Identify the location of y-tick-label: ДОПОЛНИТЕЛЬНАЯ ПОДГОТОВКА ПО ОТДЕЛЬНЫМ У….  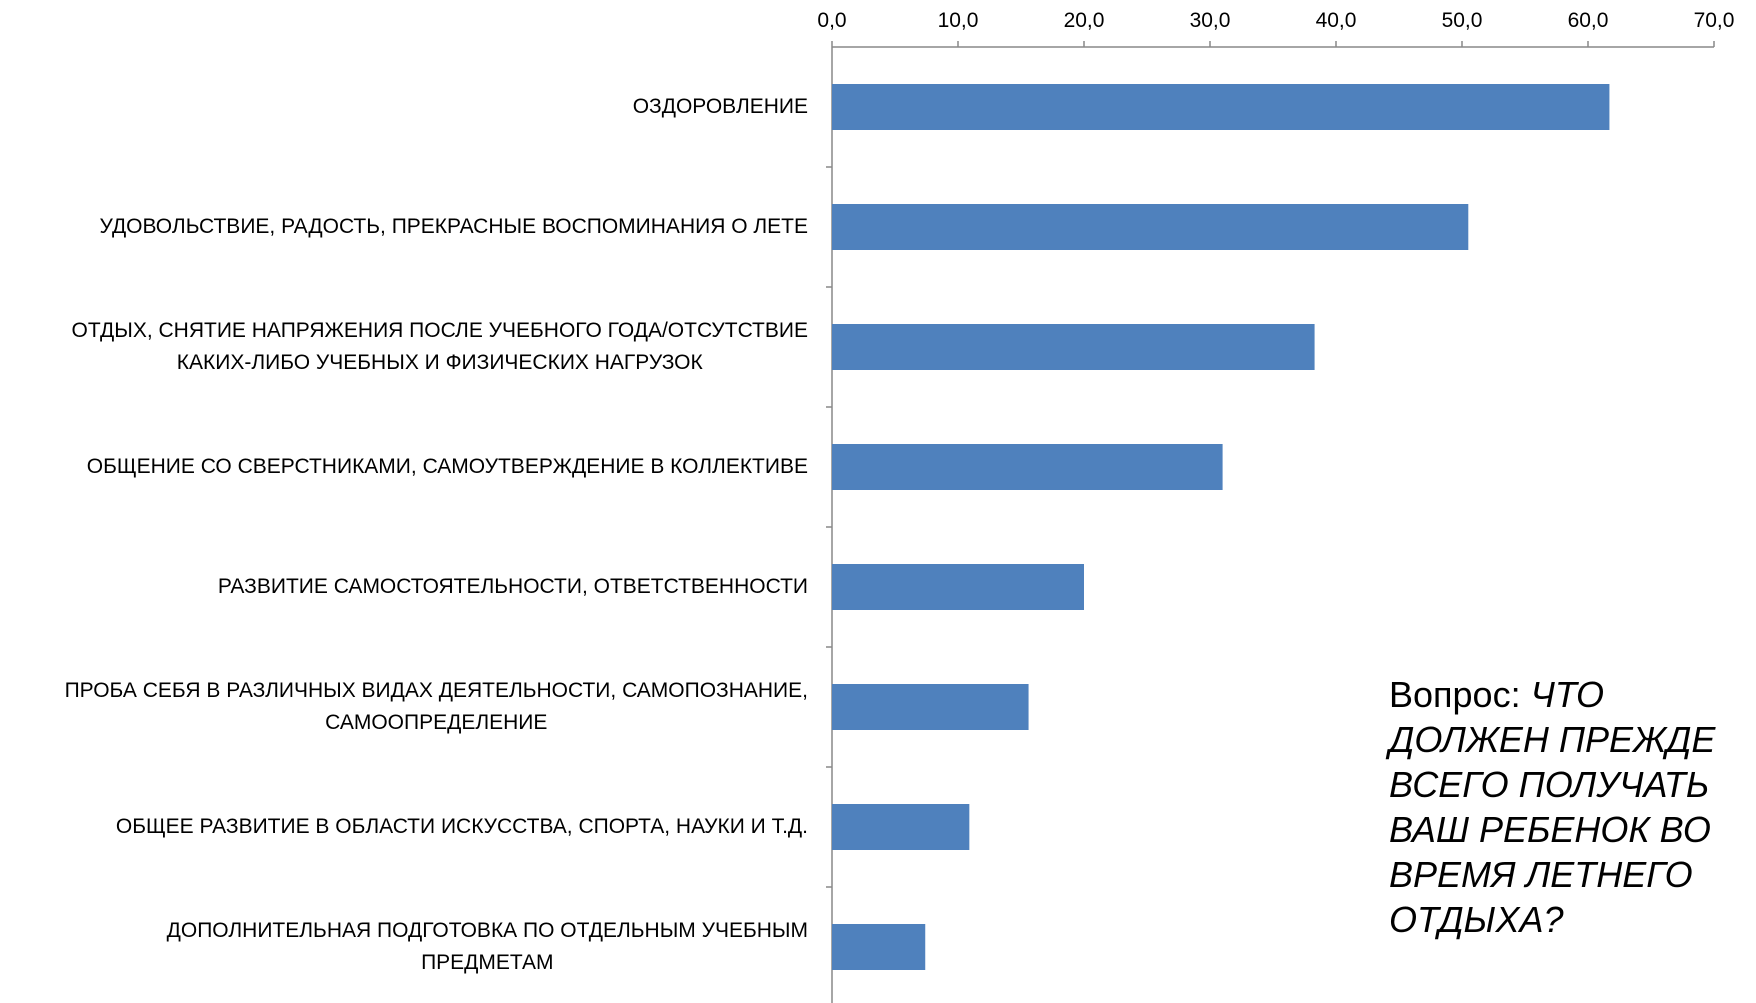
(487, 947).